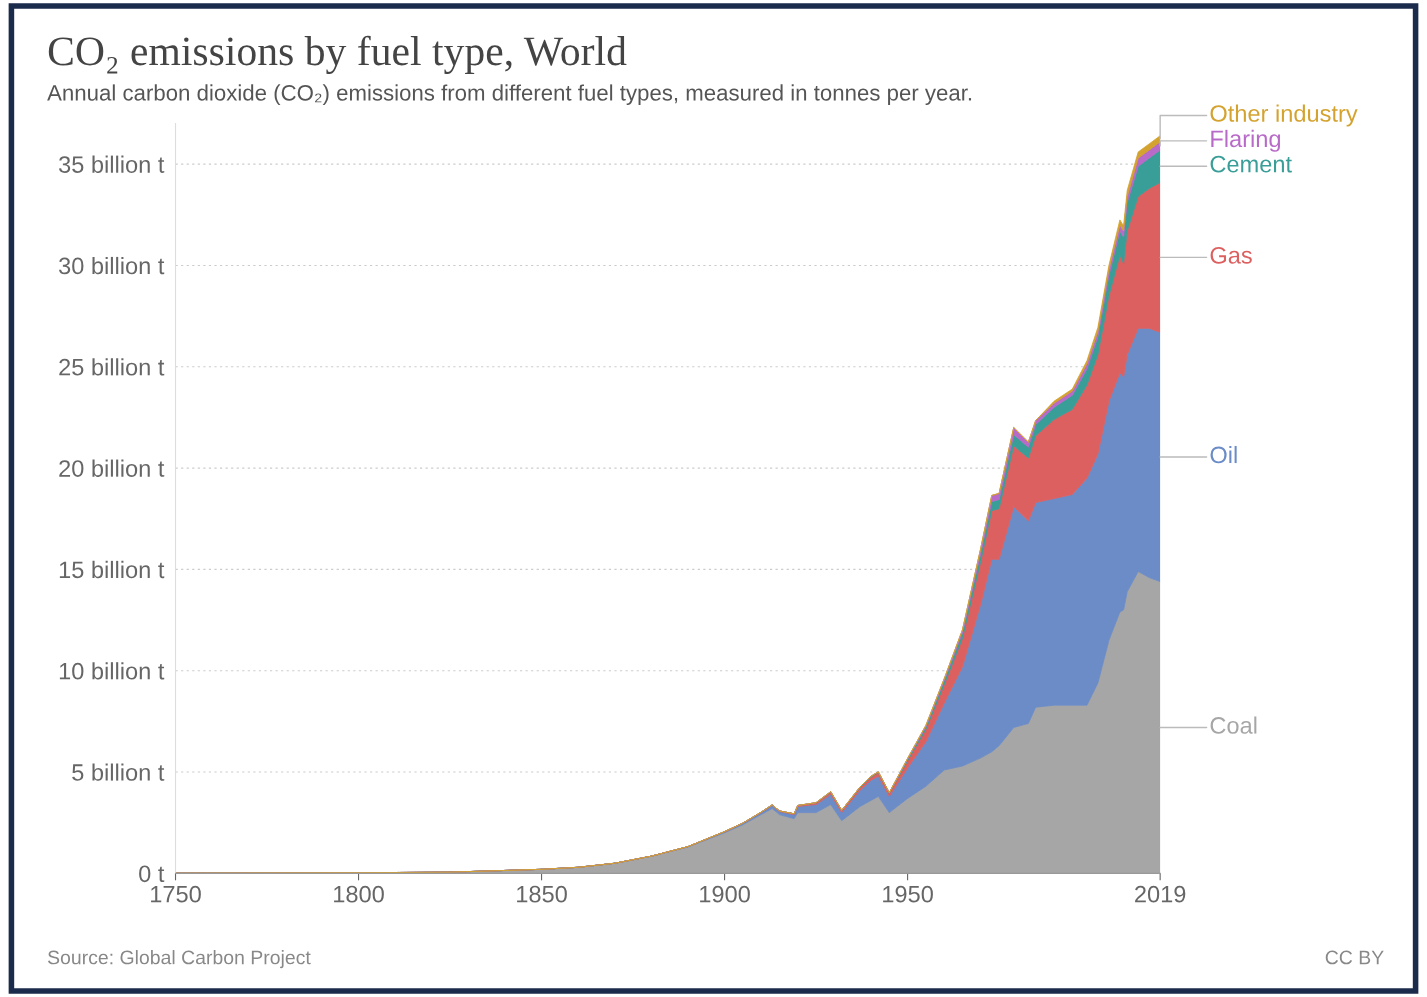 The width and height of the screenshot is (1427, 997). What do you see at coordinates (112, 265) in the screenshot?
I see `y-tick-label: 30 billion t` at bounding box center [112, 265].